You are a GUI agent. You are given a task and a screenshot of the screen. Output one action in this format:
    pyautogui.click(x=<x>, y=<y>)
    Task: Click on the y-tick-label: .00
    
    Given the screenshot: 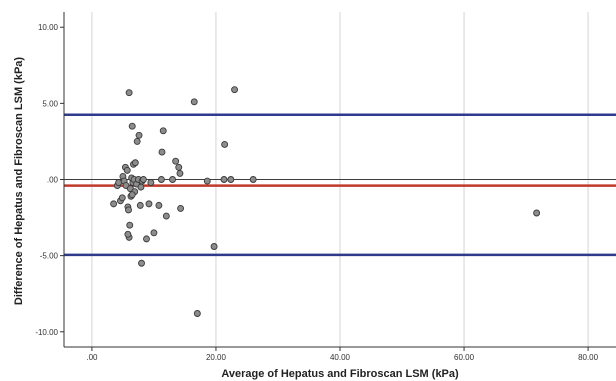 What is the action you would take?
    pyautogui.click(x=53, y=180)
    